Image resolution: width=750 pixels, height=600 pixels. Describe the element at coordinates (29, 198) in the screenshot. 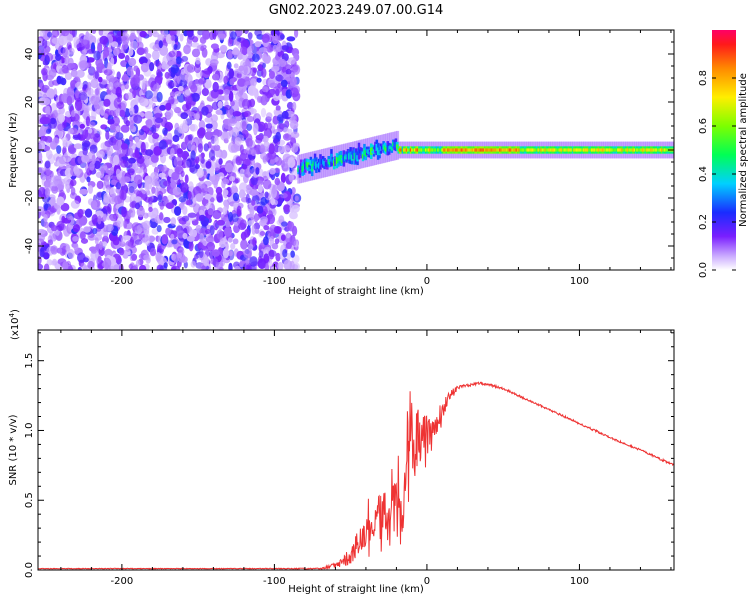

I see `y-tick-label: -20` at that location.